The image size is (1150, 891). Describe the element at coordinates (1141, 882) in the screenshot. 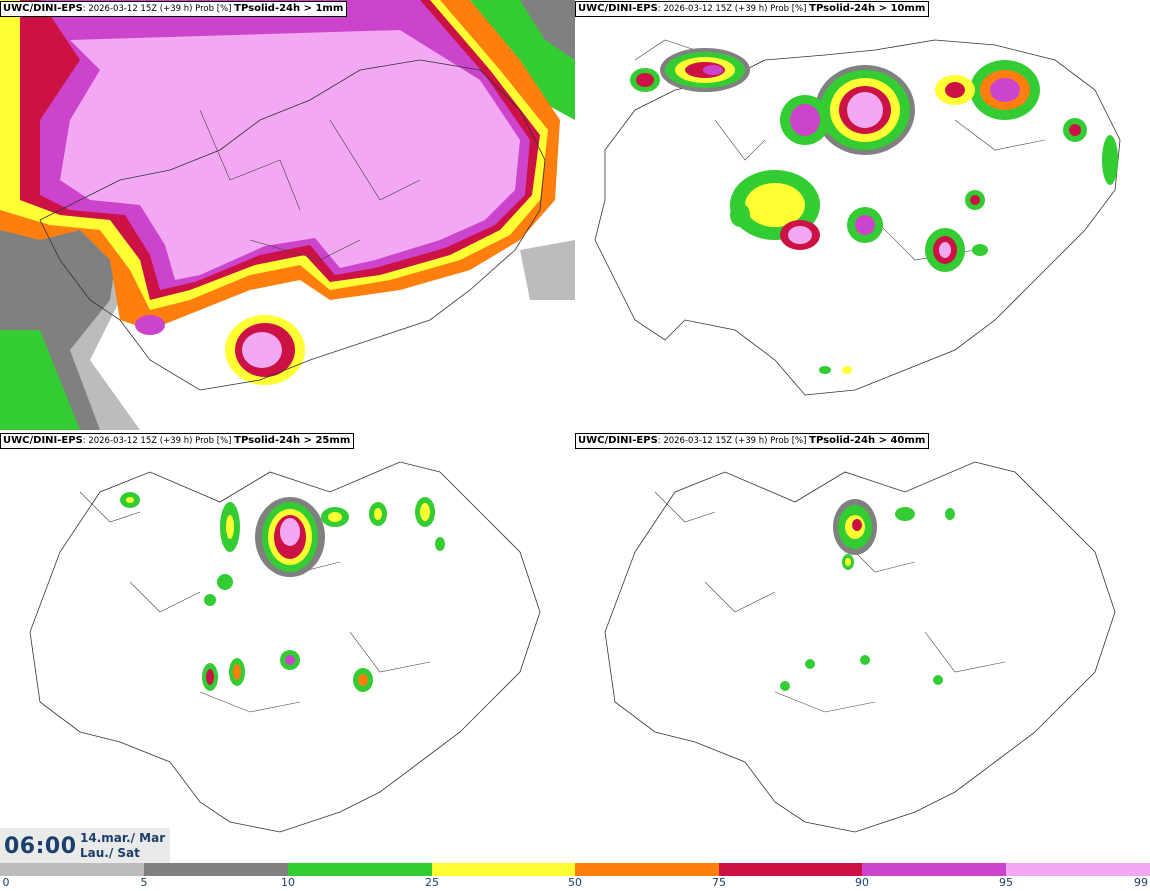

I see `colorbar-tick-99: 99` at that location.